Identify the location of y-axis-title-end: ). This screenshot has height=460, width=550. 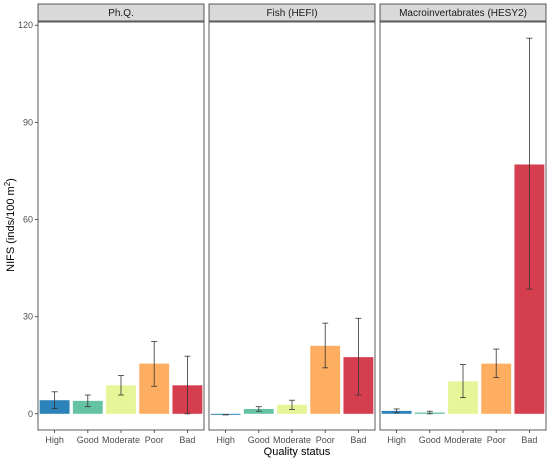
(11, 180).